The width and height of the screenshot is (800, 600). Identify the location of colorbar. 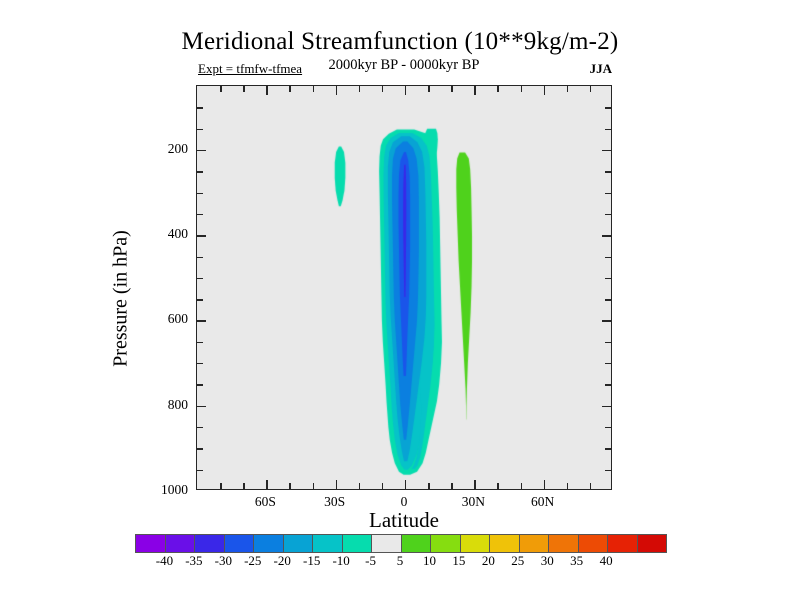
(401, 543).